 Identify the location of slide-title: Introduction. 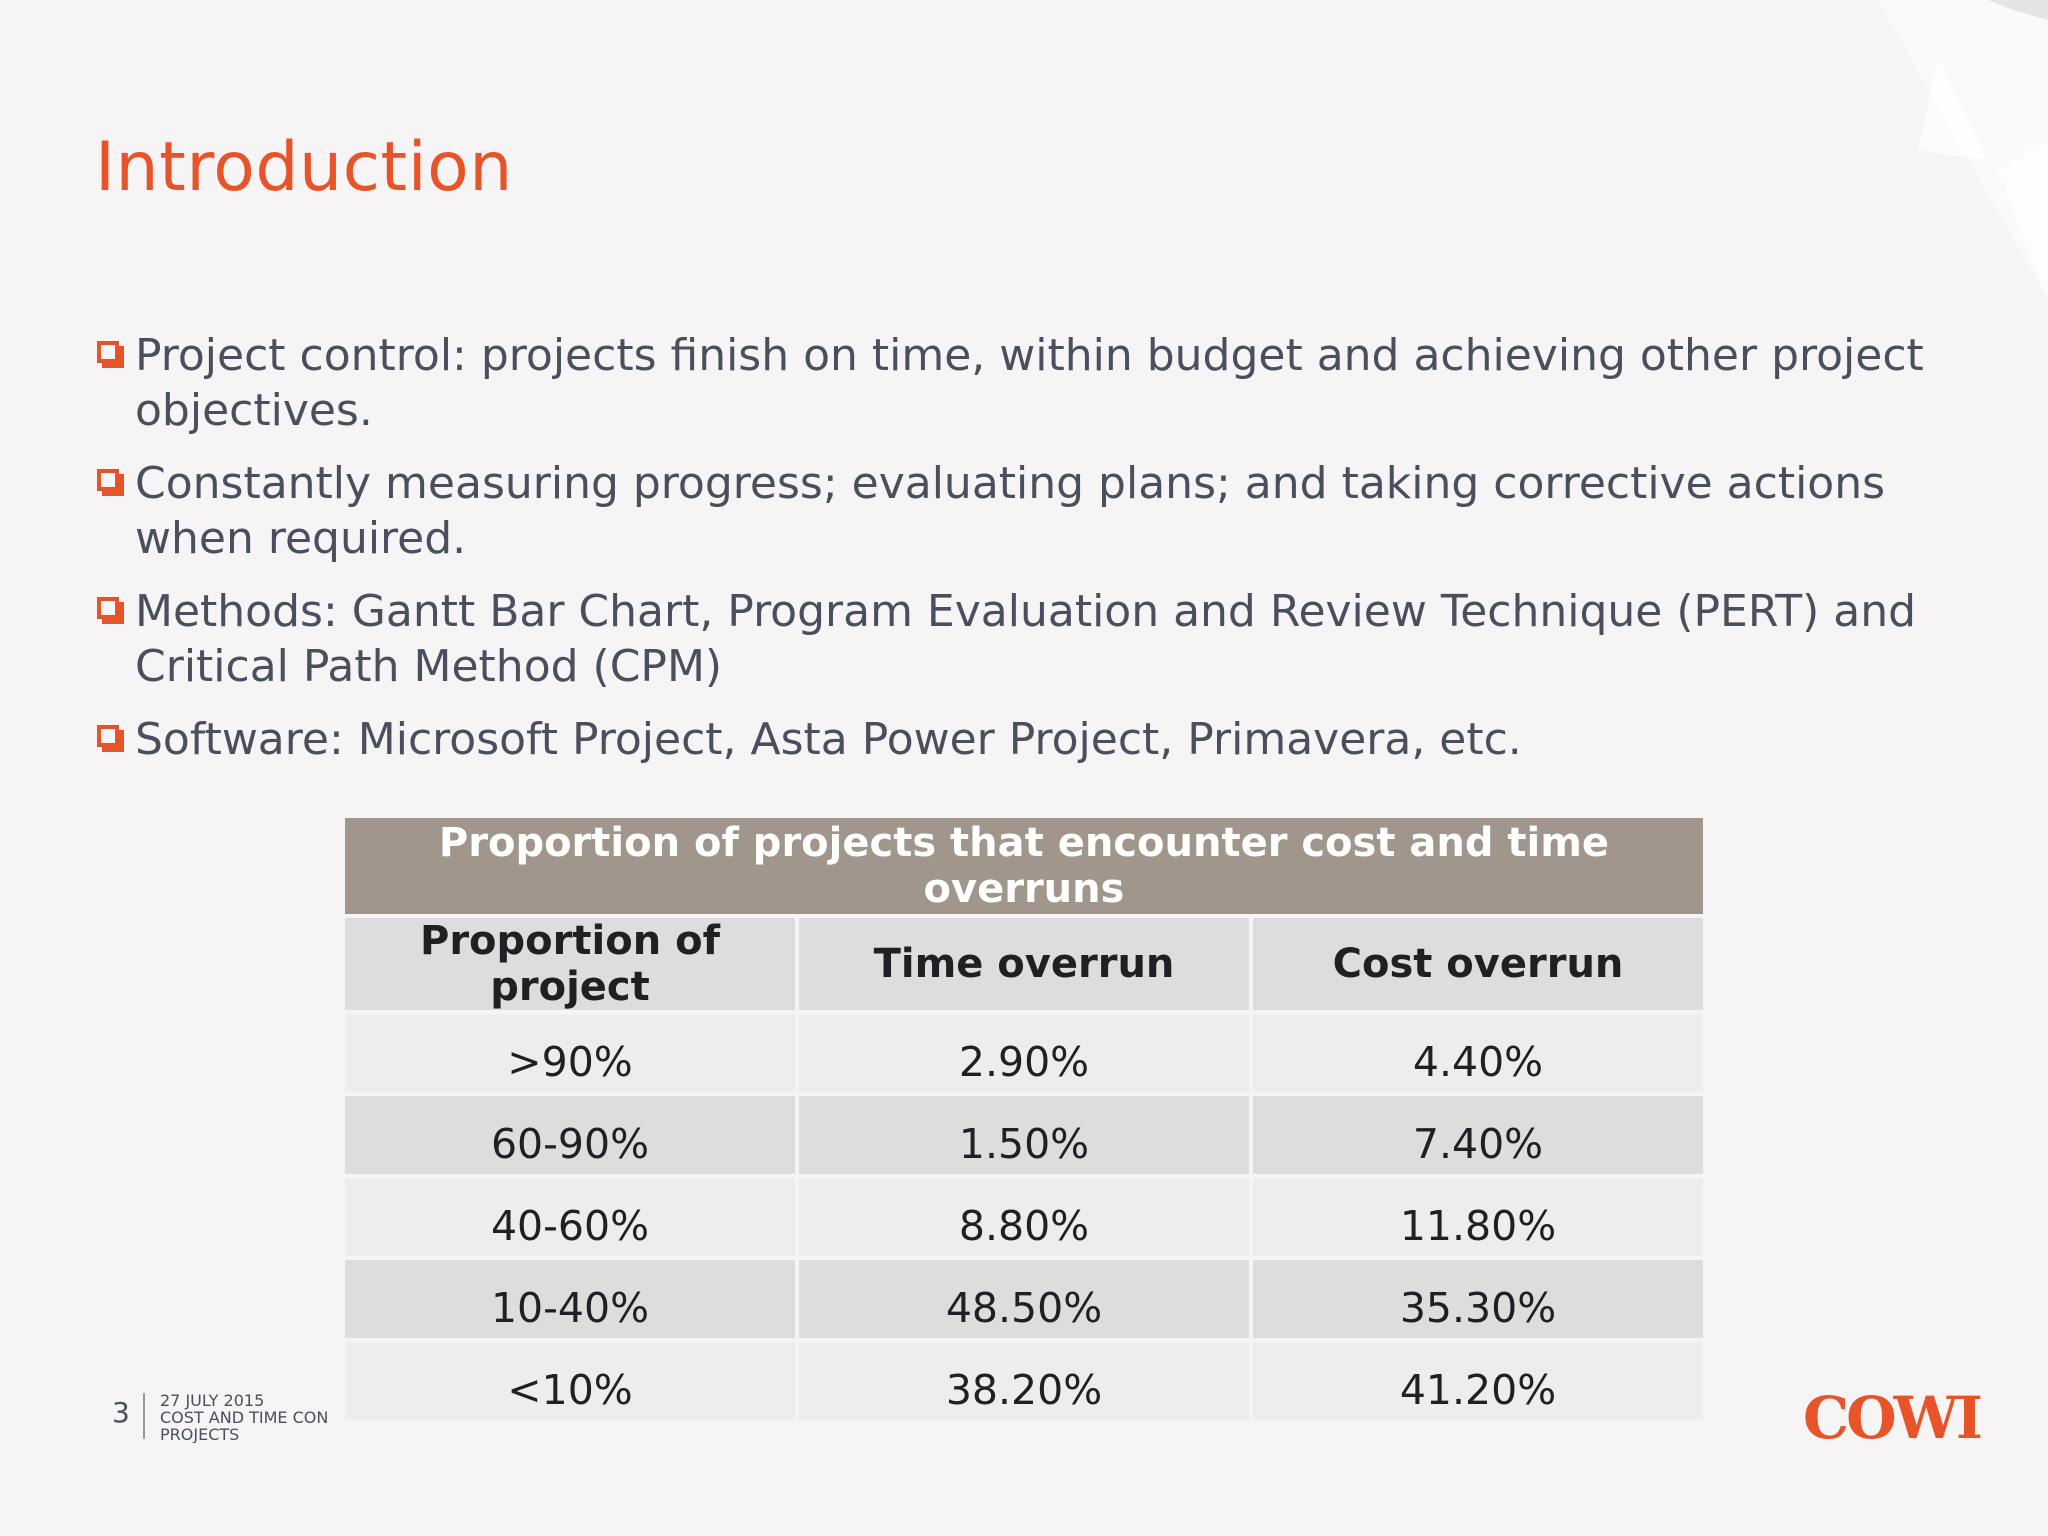
(304, 167).